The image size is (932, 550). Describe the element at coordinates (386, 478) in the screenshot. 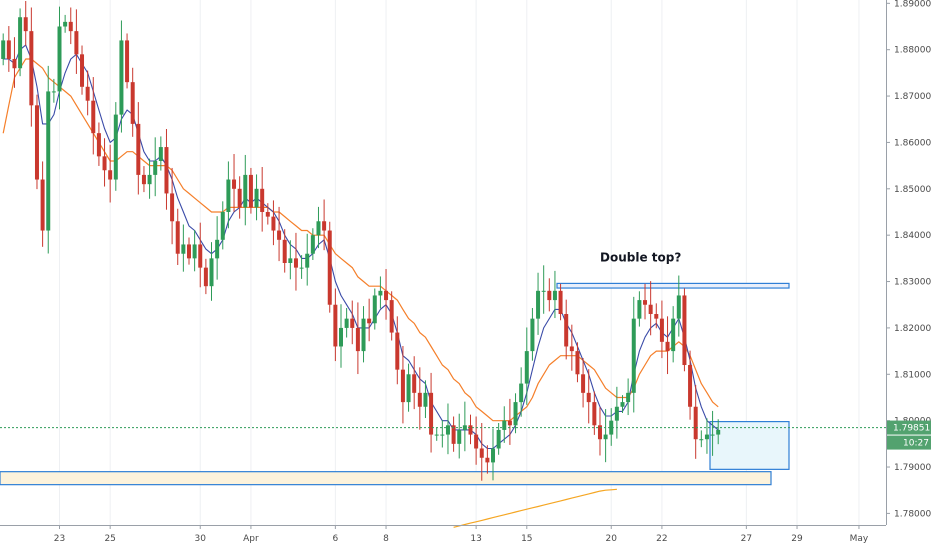

I see `support-zone` at that location.